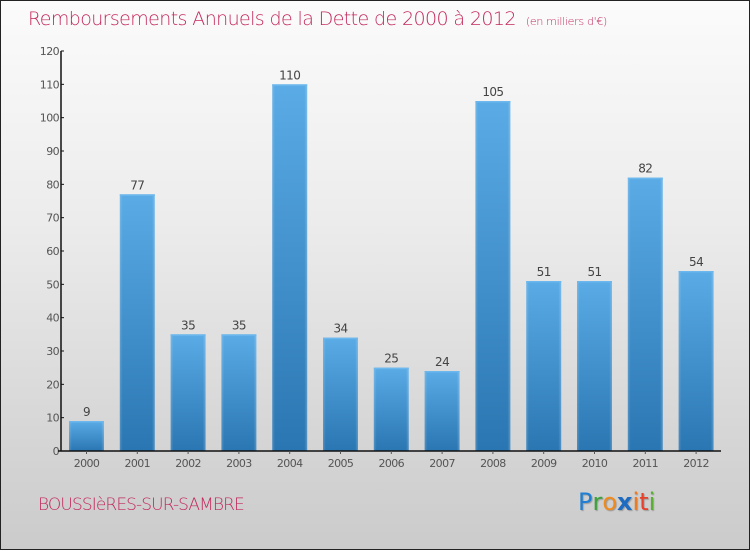 This screenshot has height=551, width=750. I want to click on bar-2008: 105, so click(493, 268).